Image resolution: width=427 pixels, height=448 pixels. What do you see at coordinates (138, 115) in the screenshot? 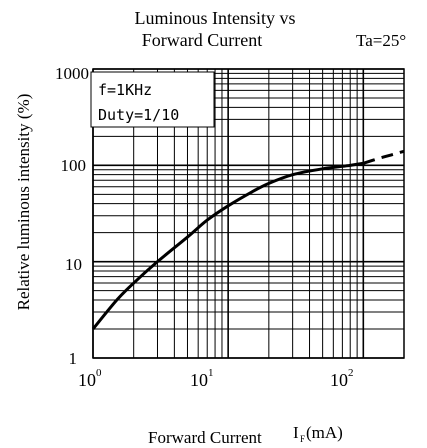
I see `annotation-duty: Duty=1/10` at bounding box center [138, 115].